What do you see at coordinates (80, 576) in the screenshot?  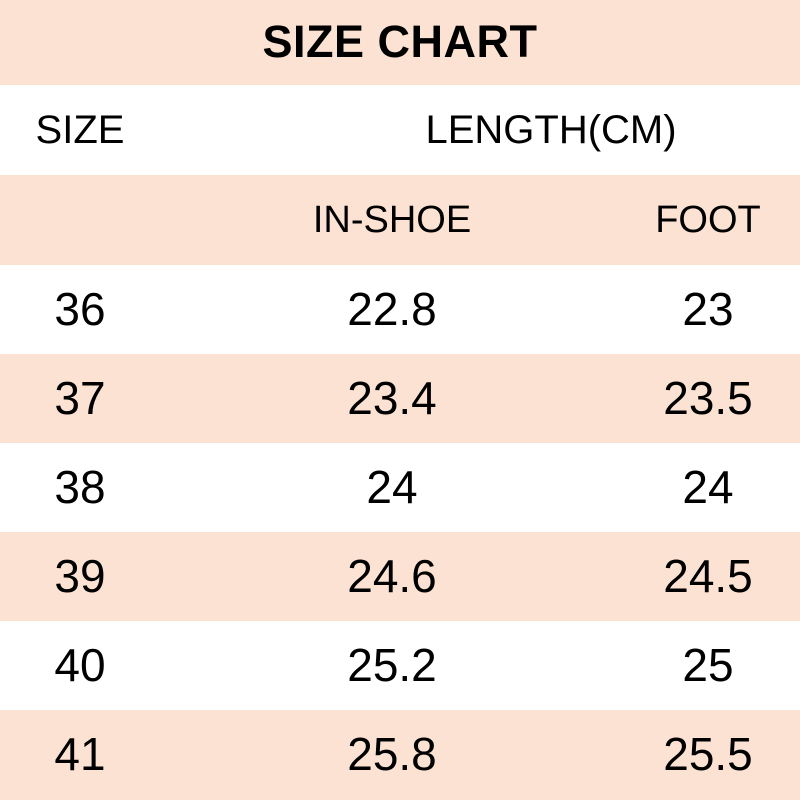 I see `cell-size: 39` at bounding box center [80, 576].